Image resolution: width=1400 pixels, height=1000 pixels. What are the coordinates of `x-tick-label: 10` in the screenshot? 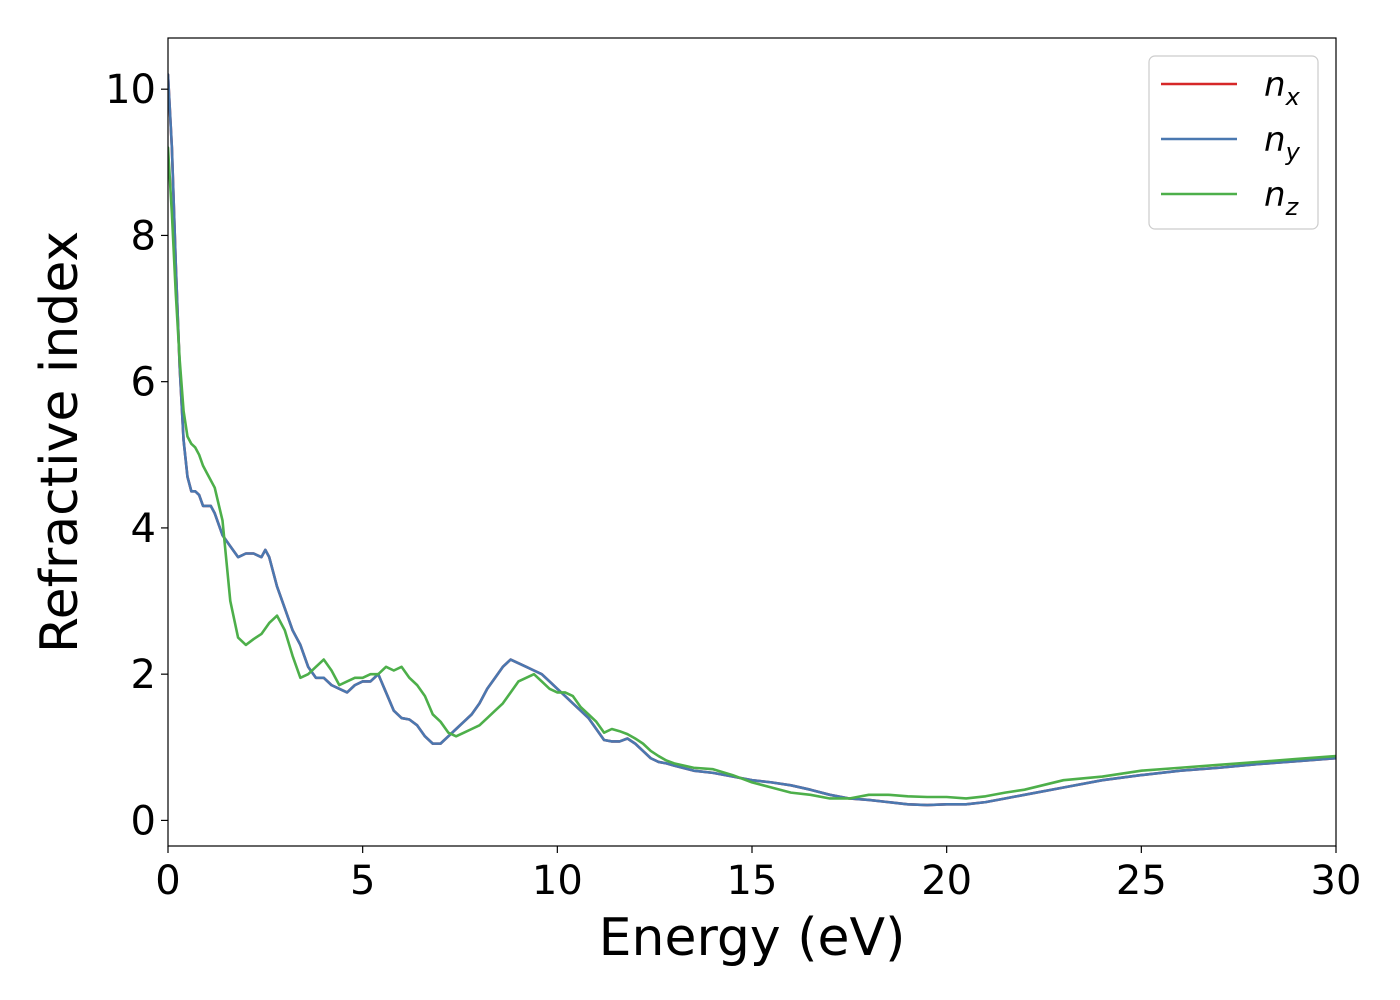 It's located at (557, 881).